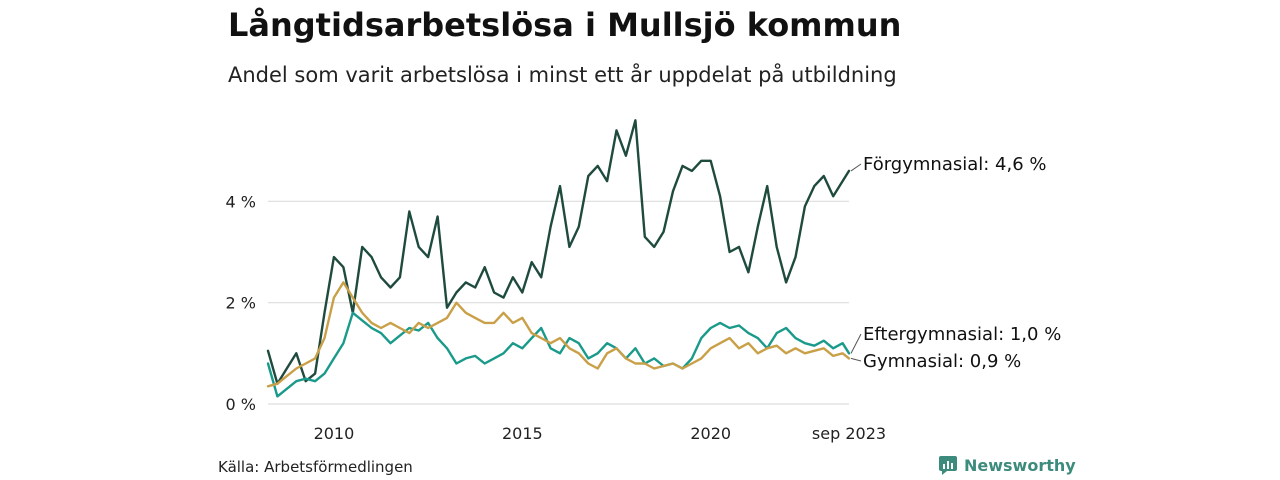  I want to click on newsworthy-icon, so click(948, 465).